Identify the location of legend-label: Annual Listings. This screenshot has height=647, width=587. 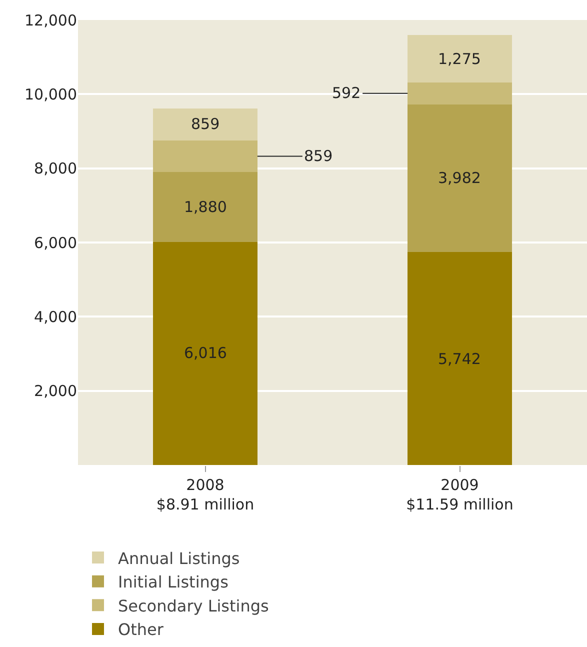
(179, 558).